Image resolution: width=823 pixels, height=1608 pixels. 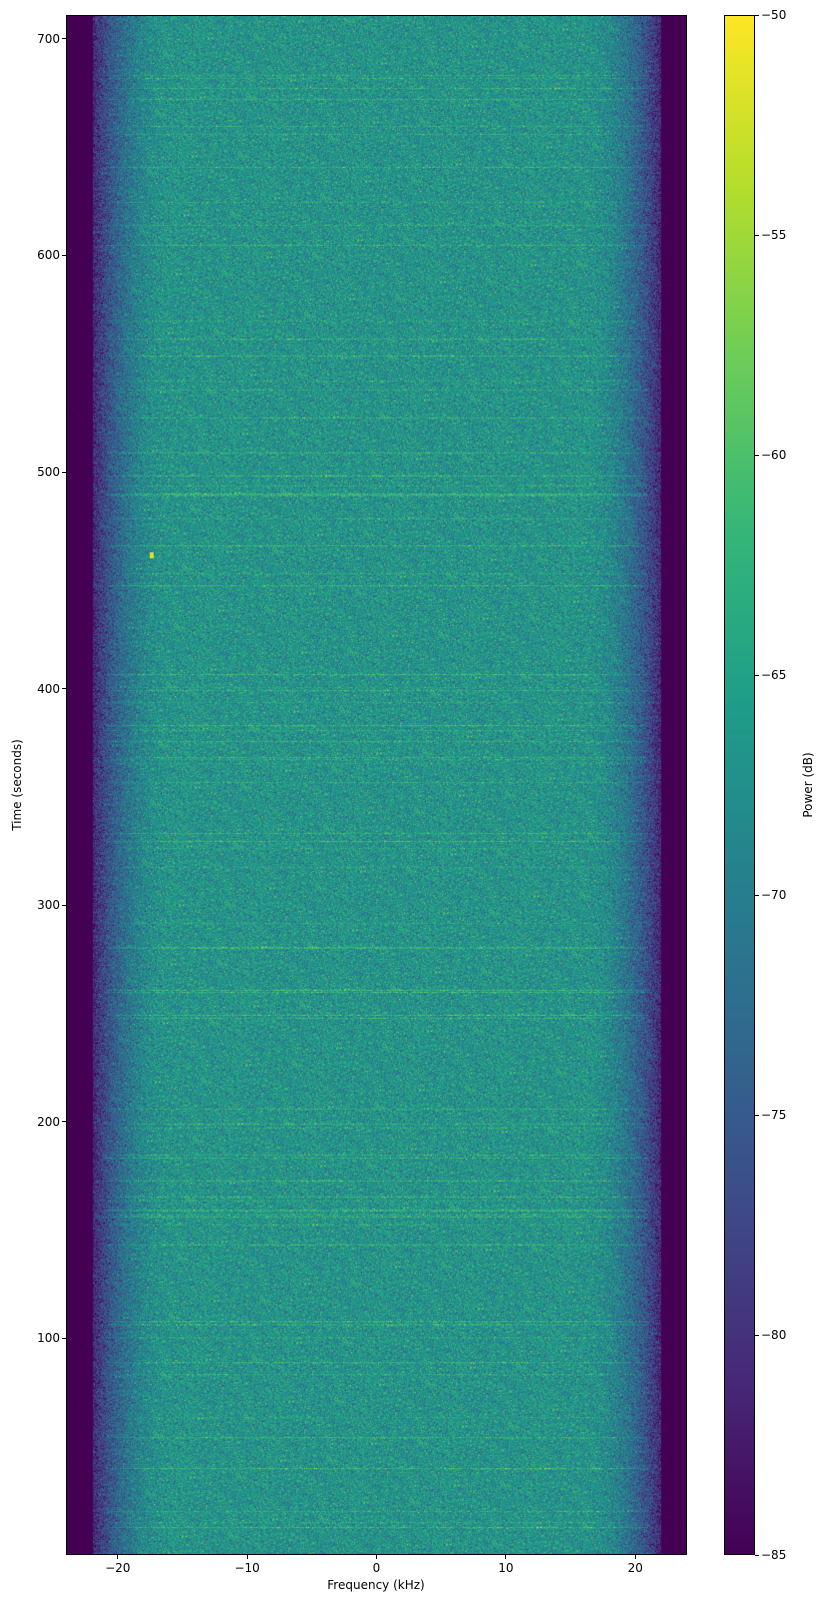 I want to click on colorbar-tick-label: −65, so click(x=774, y=675).